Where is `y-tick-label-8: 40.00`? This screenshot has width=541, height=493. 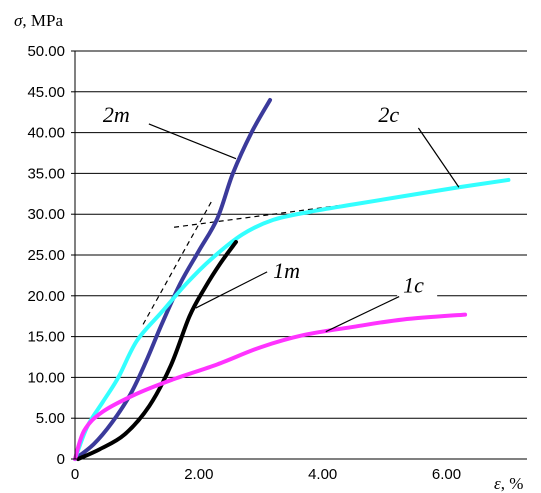 y-tick-label-8: 40.00 is located at coordinates (46, 133).